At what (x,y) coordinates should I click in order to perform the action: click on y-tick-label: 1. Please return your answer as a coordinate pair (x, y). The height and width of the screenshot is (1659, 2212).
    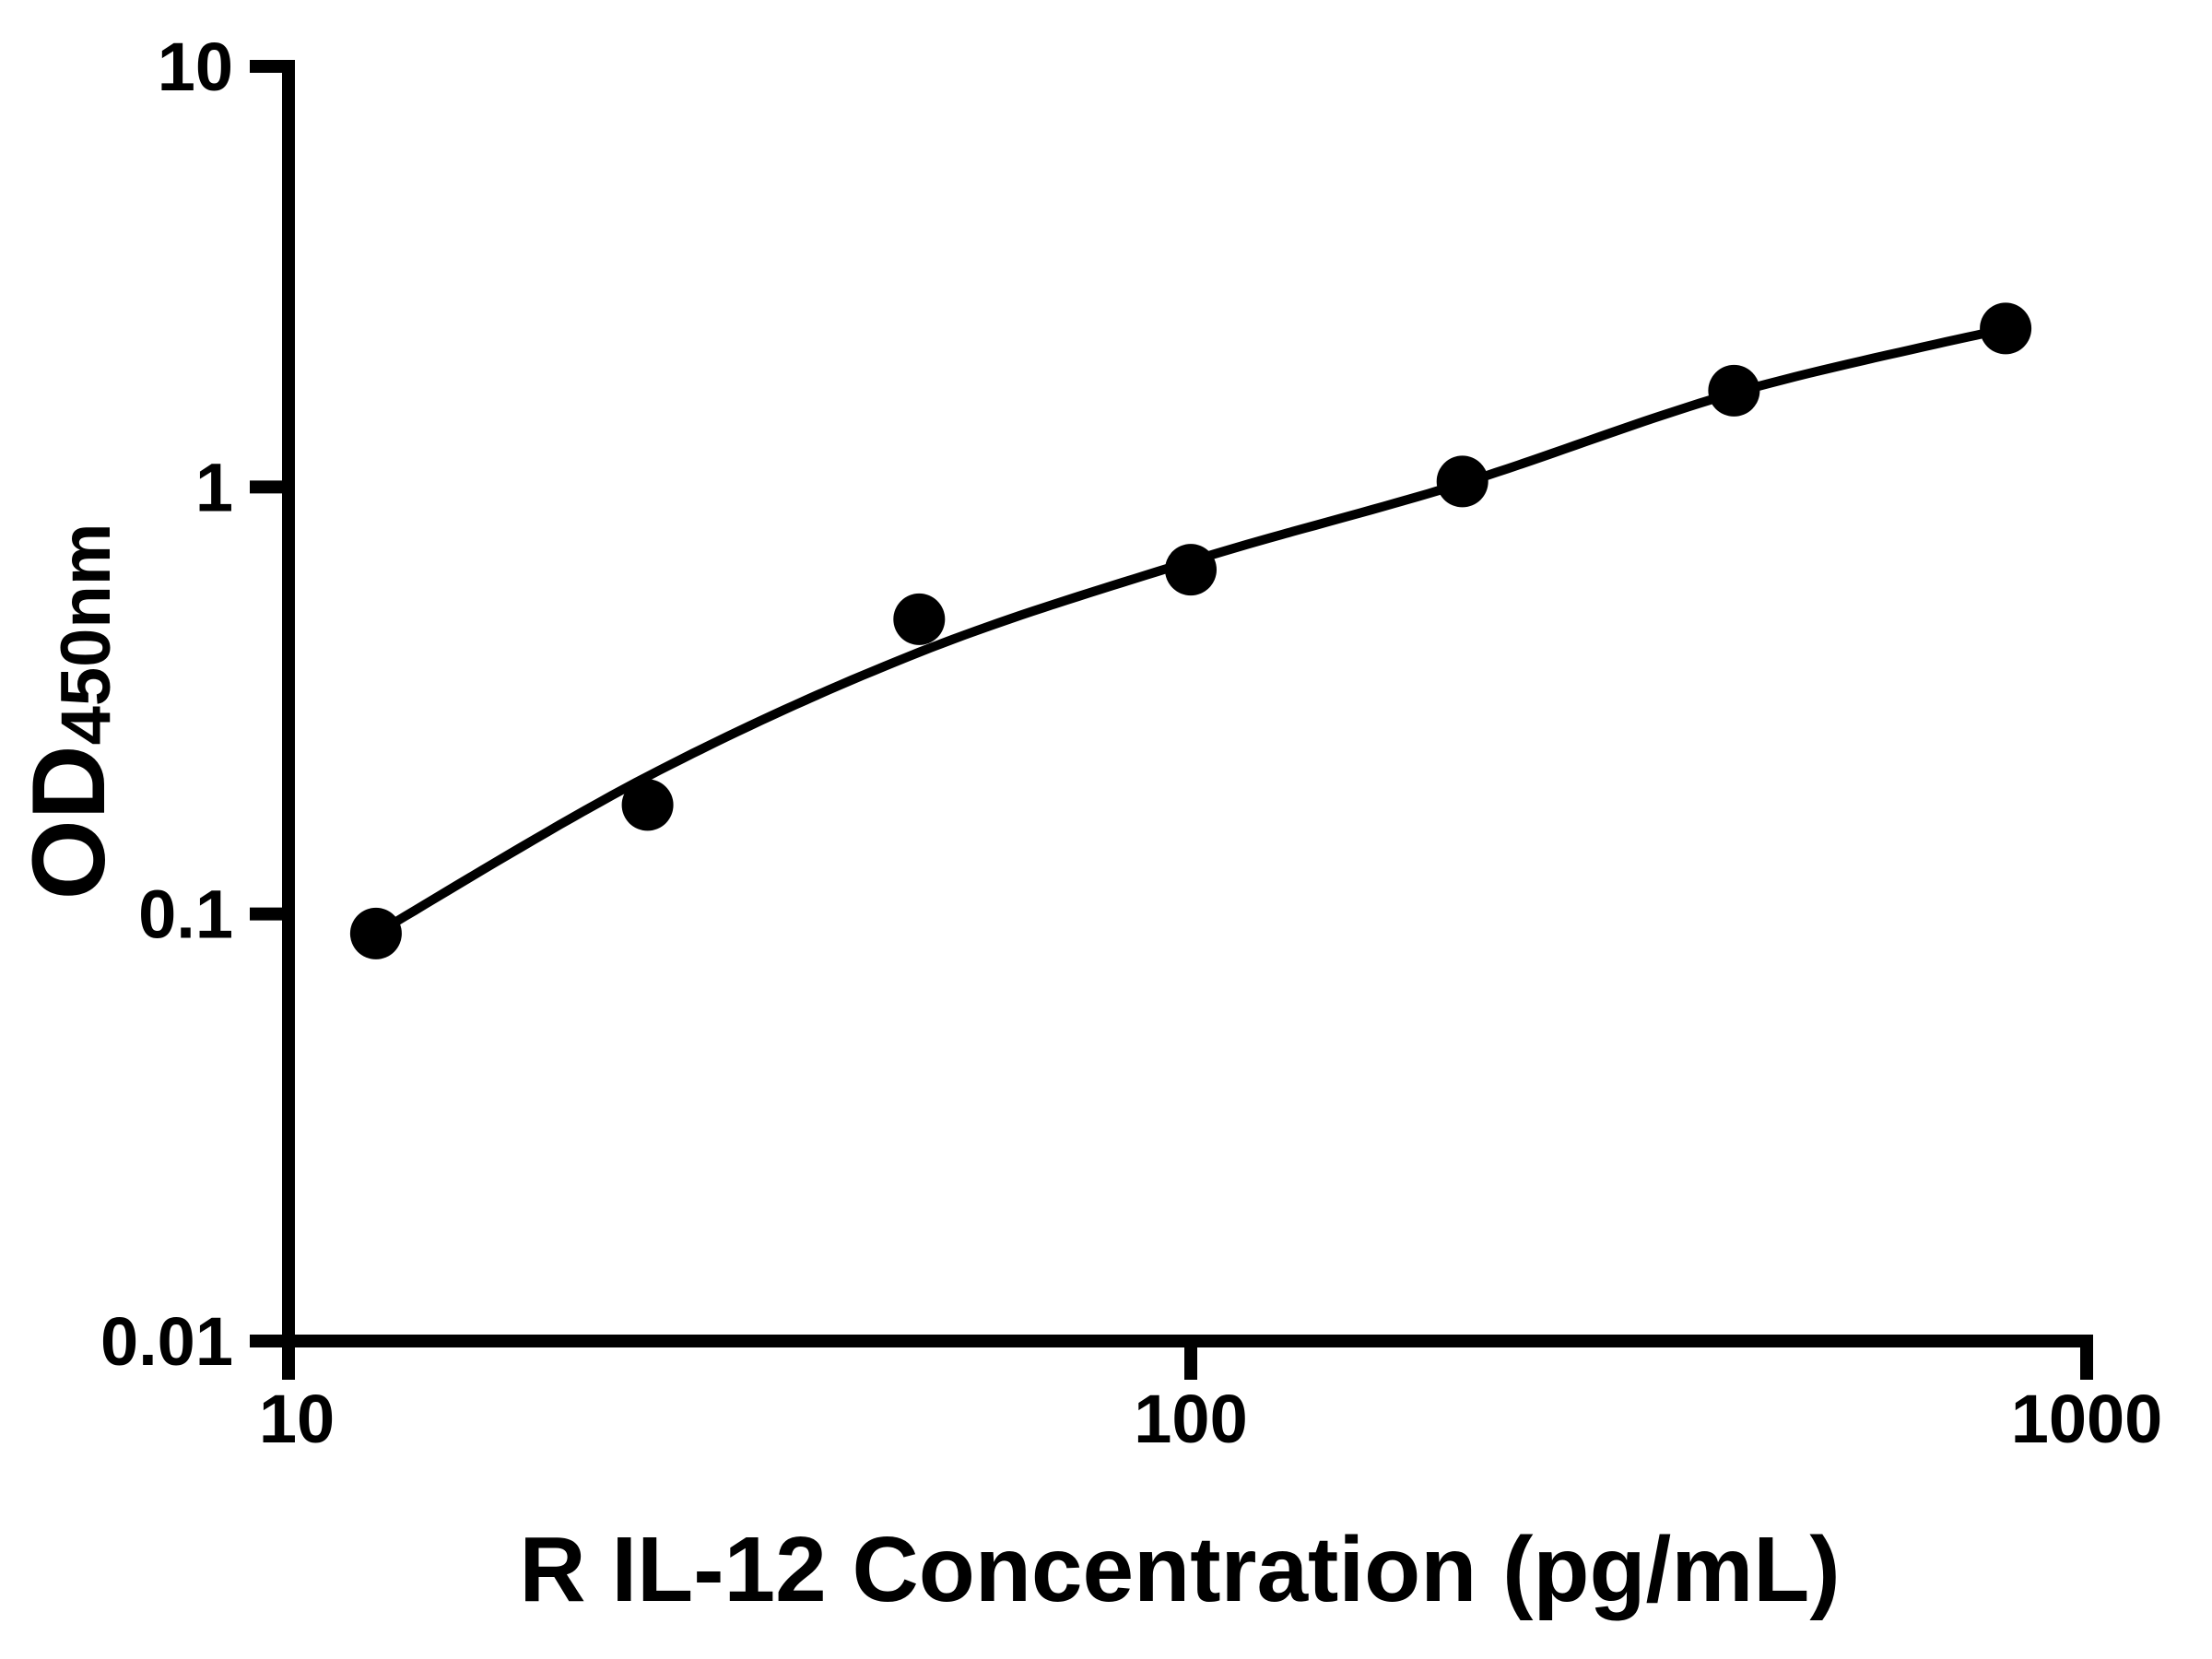
    Looking at the image, I should click on (214, 487).